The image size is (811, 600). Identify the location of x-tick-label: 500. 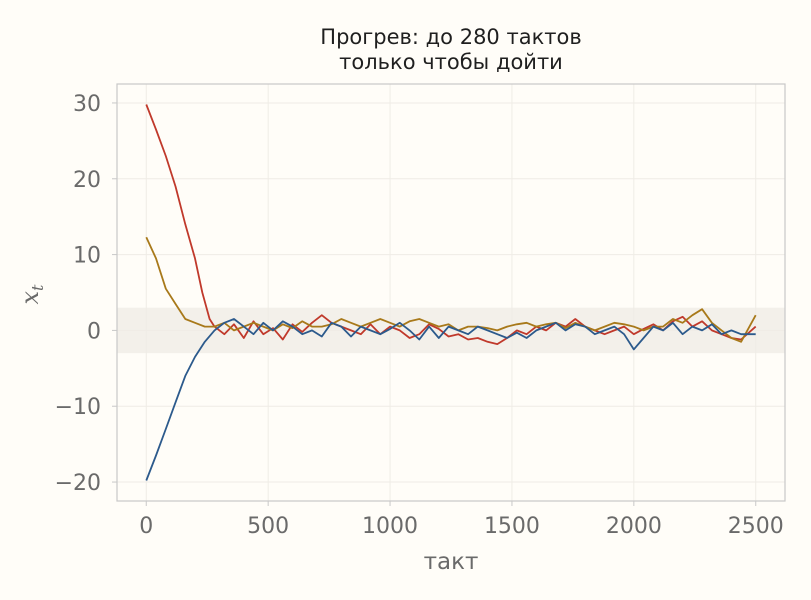
(268, 526).